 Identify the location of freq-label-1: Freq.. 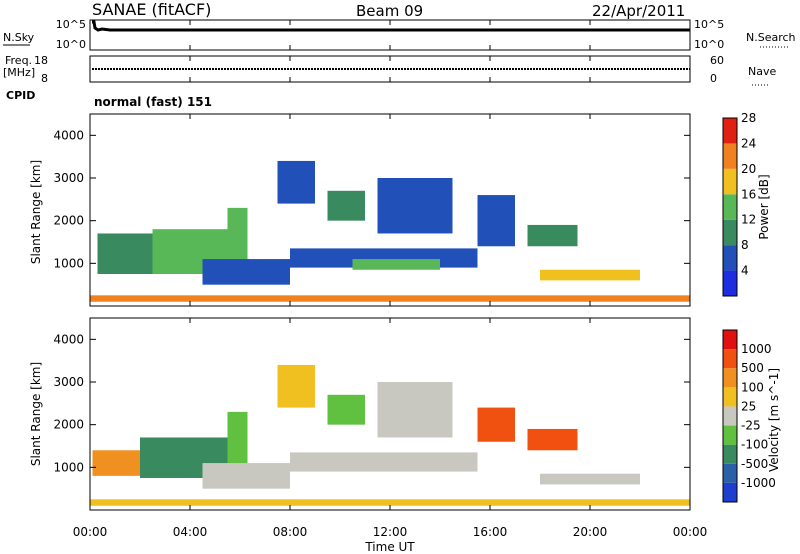
(18, 60).